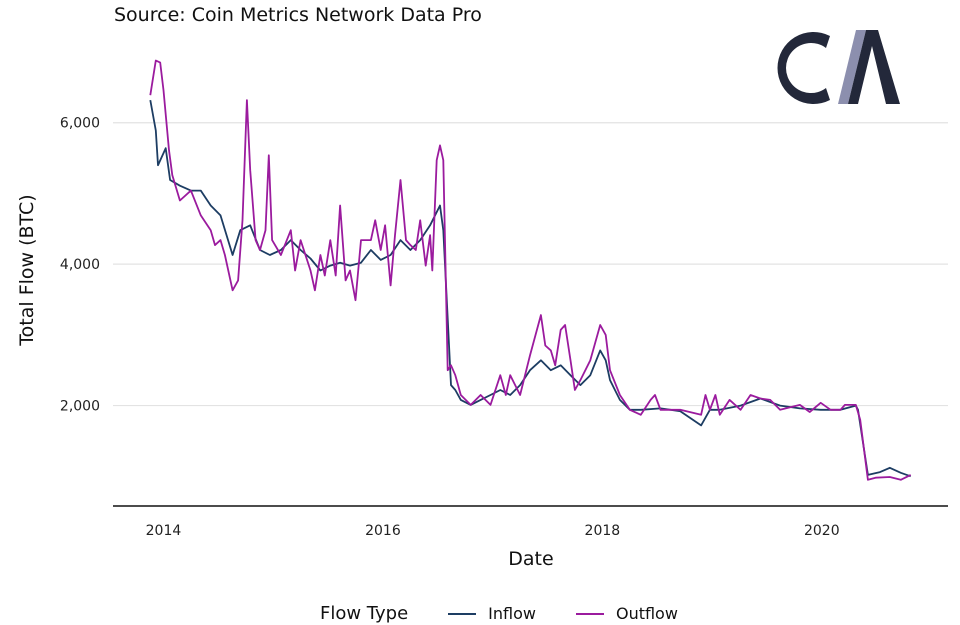 The height and width of the screenshot is (625, 960). Describe the element at coordinates (530, 559) in the screenshot. I see `x-axis-title: Date` at that location.